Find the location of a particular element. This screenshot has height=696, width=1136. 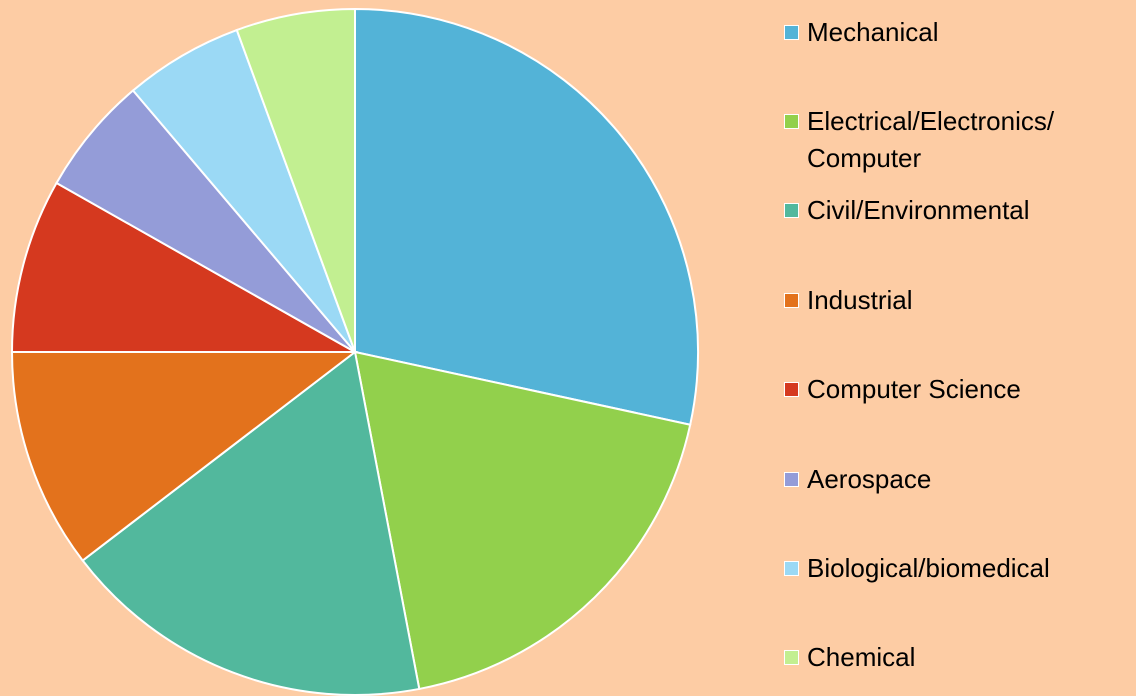

legend-label: Industrial is located at coordinates (860, 299).